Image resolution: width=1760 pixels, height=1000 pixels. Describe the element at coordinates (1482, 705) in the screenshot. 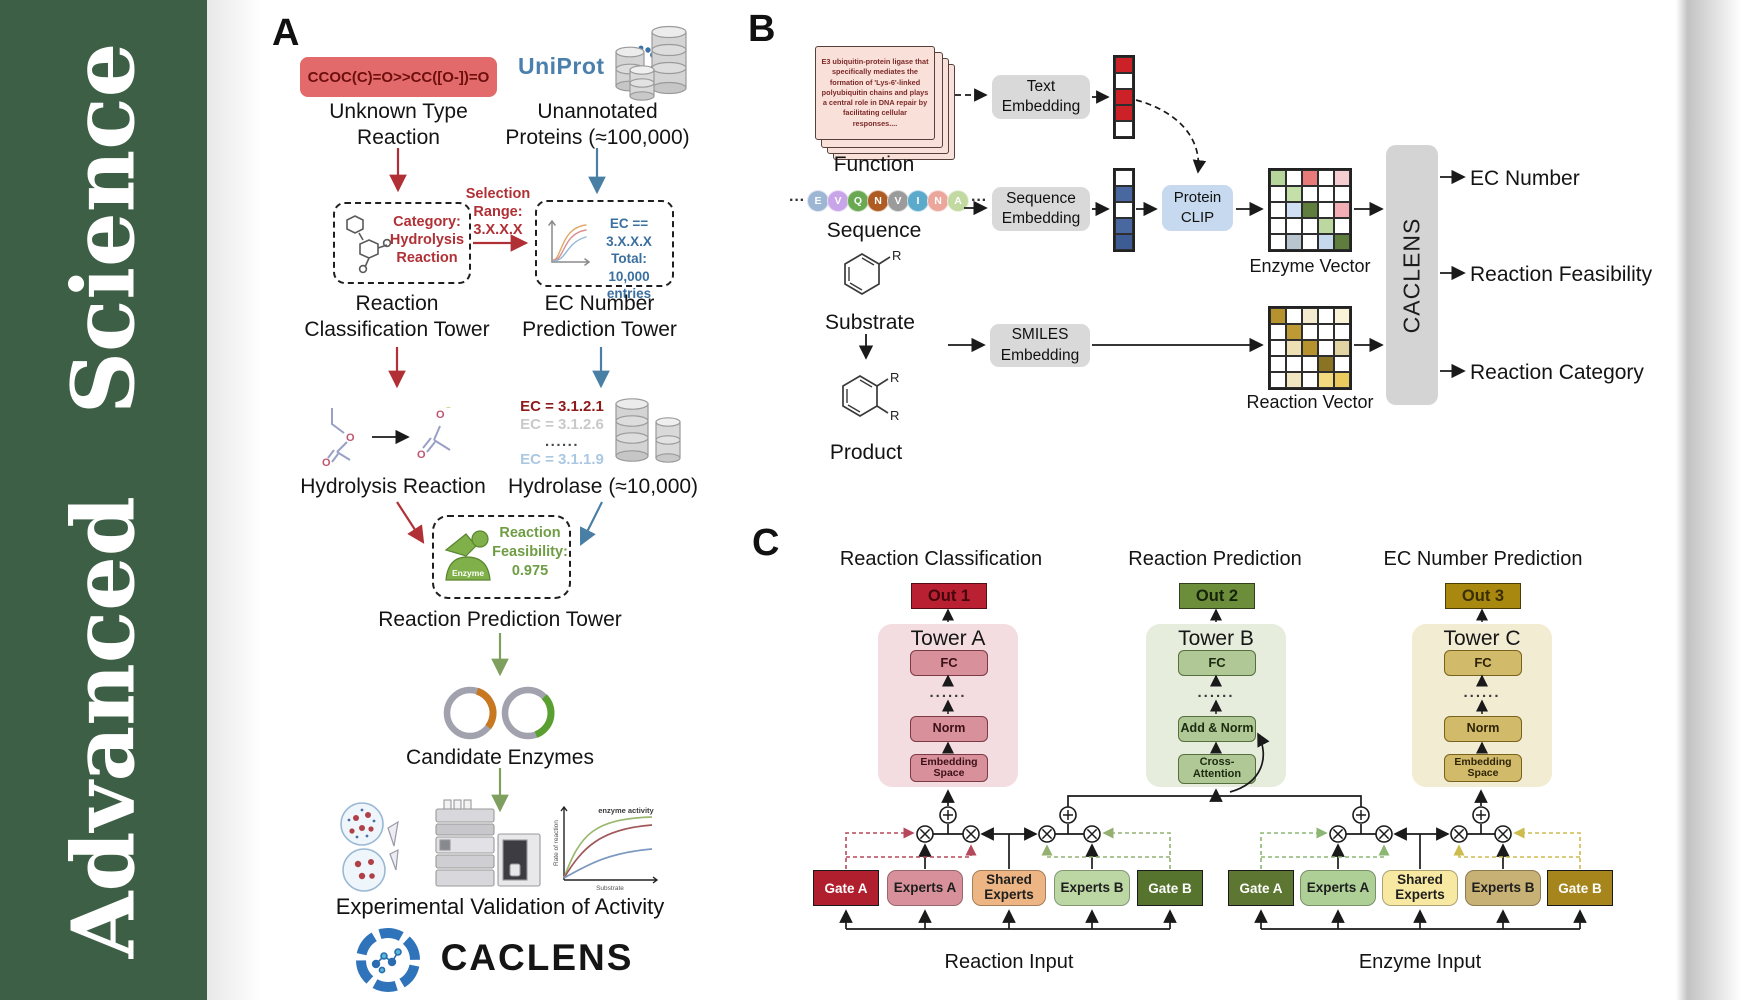

I see `tower-c: Tower C FC ...... Norm Embedding Space` at that location.